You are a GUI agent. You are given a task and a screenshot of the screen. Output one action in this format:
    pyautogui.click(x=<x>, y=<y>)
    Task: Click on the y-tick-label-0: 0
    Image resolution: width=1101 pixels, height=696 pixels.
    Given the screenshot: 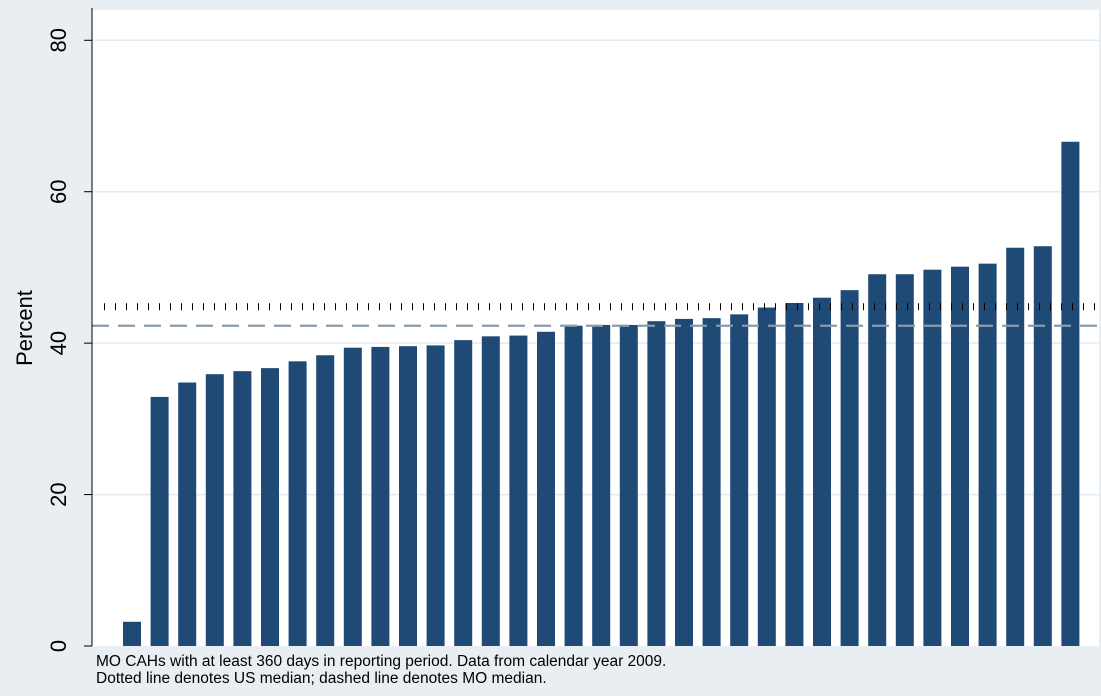 What is the action you would take?
    pyautogui.click(x=58, y=646)
    